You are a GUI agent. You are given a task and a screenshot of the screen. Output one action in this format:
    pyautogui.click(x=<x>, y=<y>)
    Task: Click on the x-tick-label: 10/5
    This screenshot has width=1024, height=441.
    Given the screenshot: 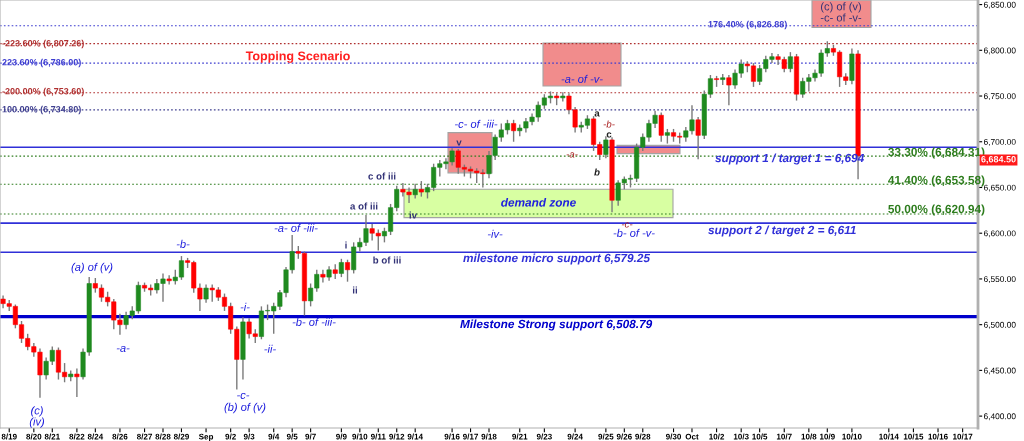 What is the action you would take?
    pyautogui.click(x=760, y=436)
    